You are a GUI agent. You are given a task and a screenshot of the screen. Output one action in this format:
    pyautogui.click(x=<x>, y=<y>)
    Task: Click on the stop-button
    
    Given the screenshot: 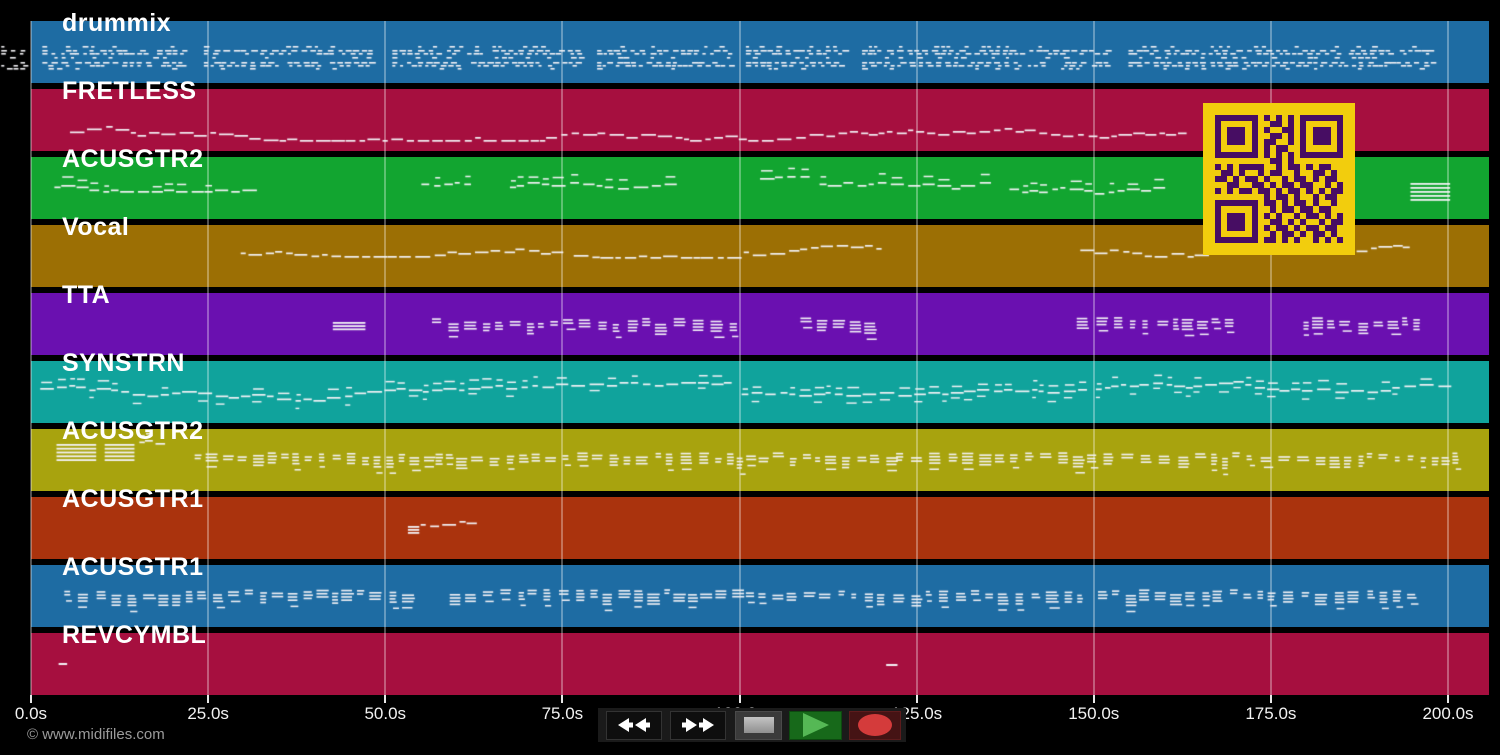 What is the action you would take?
    pyautogui.click(x=758, y=725)
    